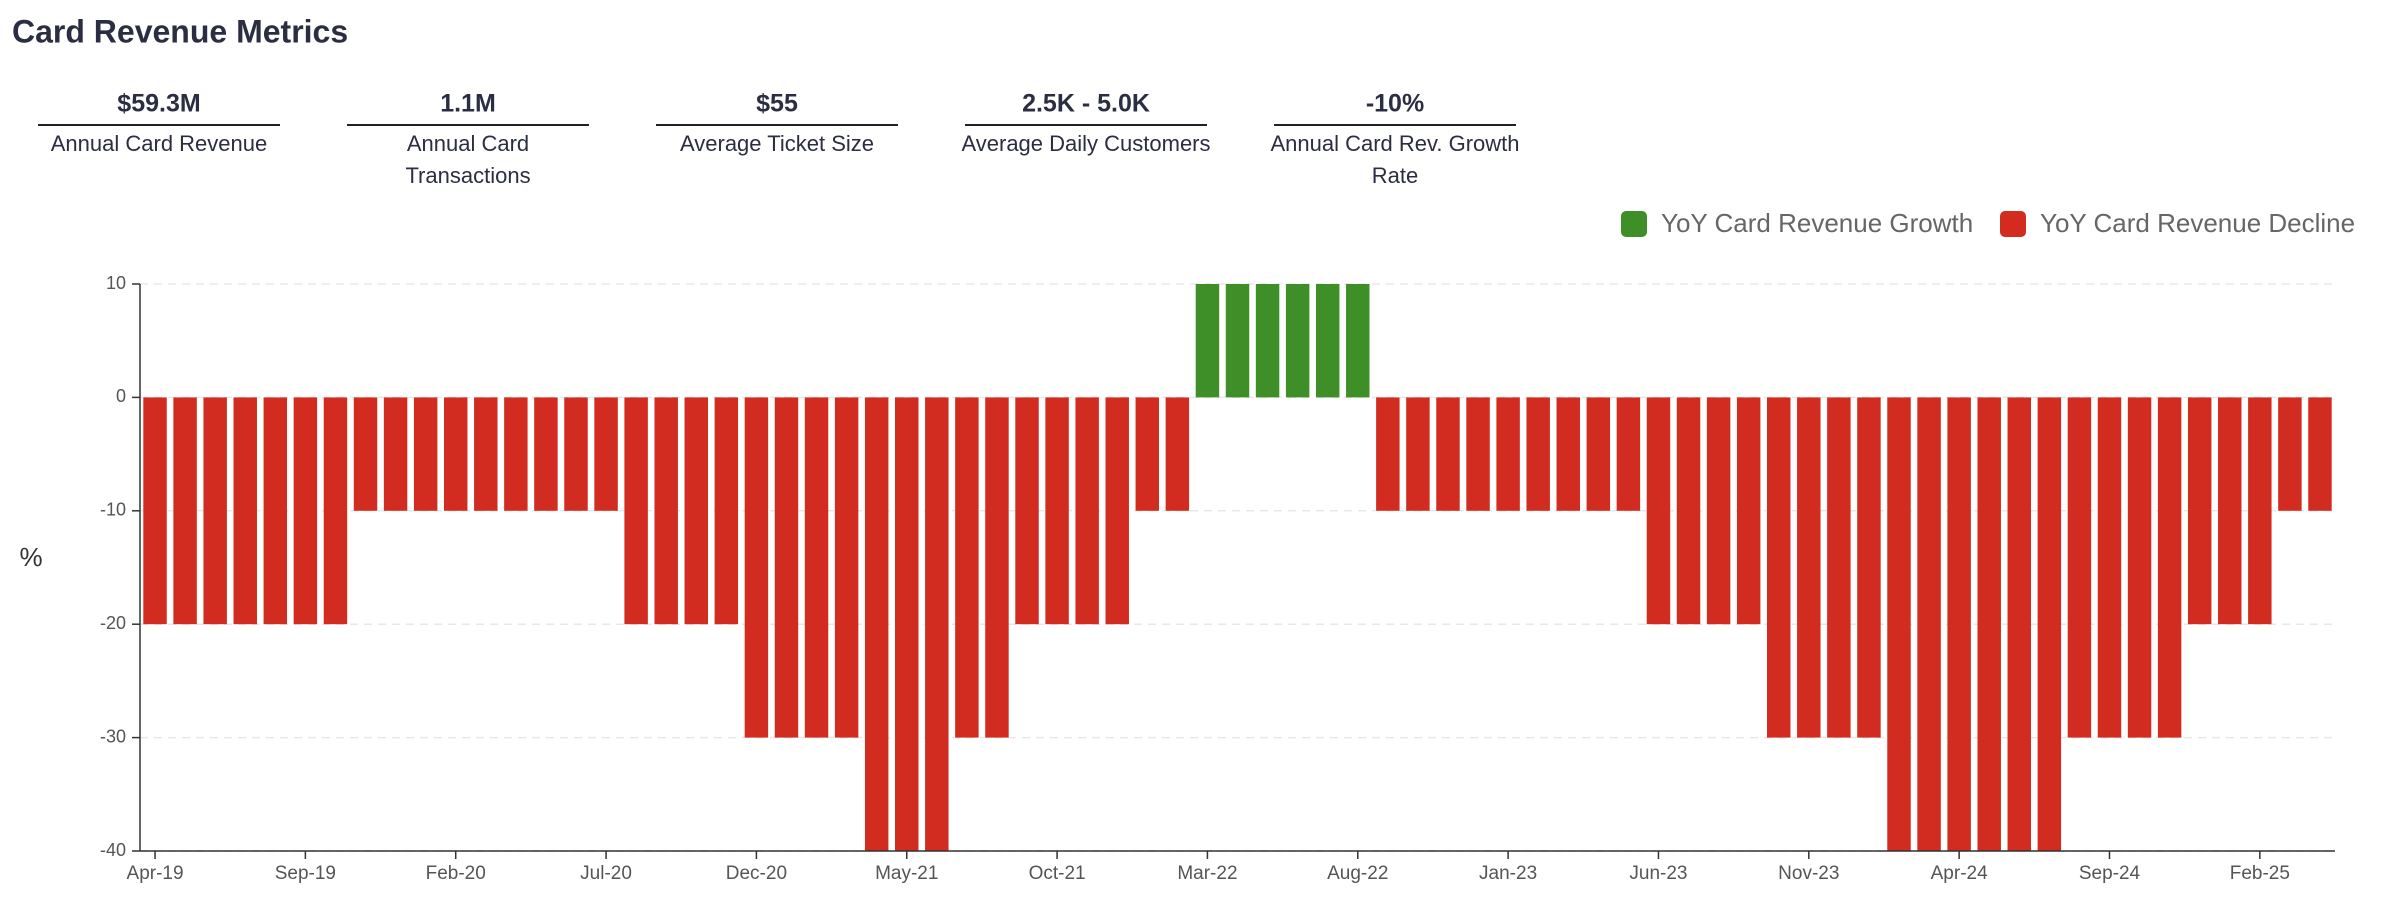 Image resolution: width=2386 pixels, height=898 pixels. Describe the element at coordinates (2197, 223) in the screenshot. I see `legend-label: YoY Card Revenue Decline` at that location.